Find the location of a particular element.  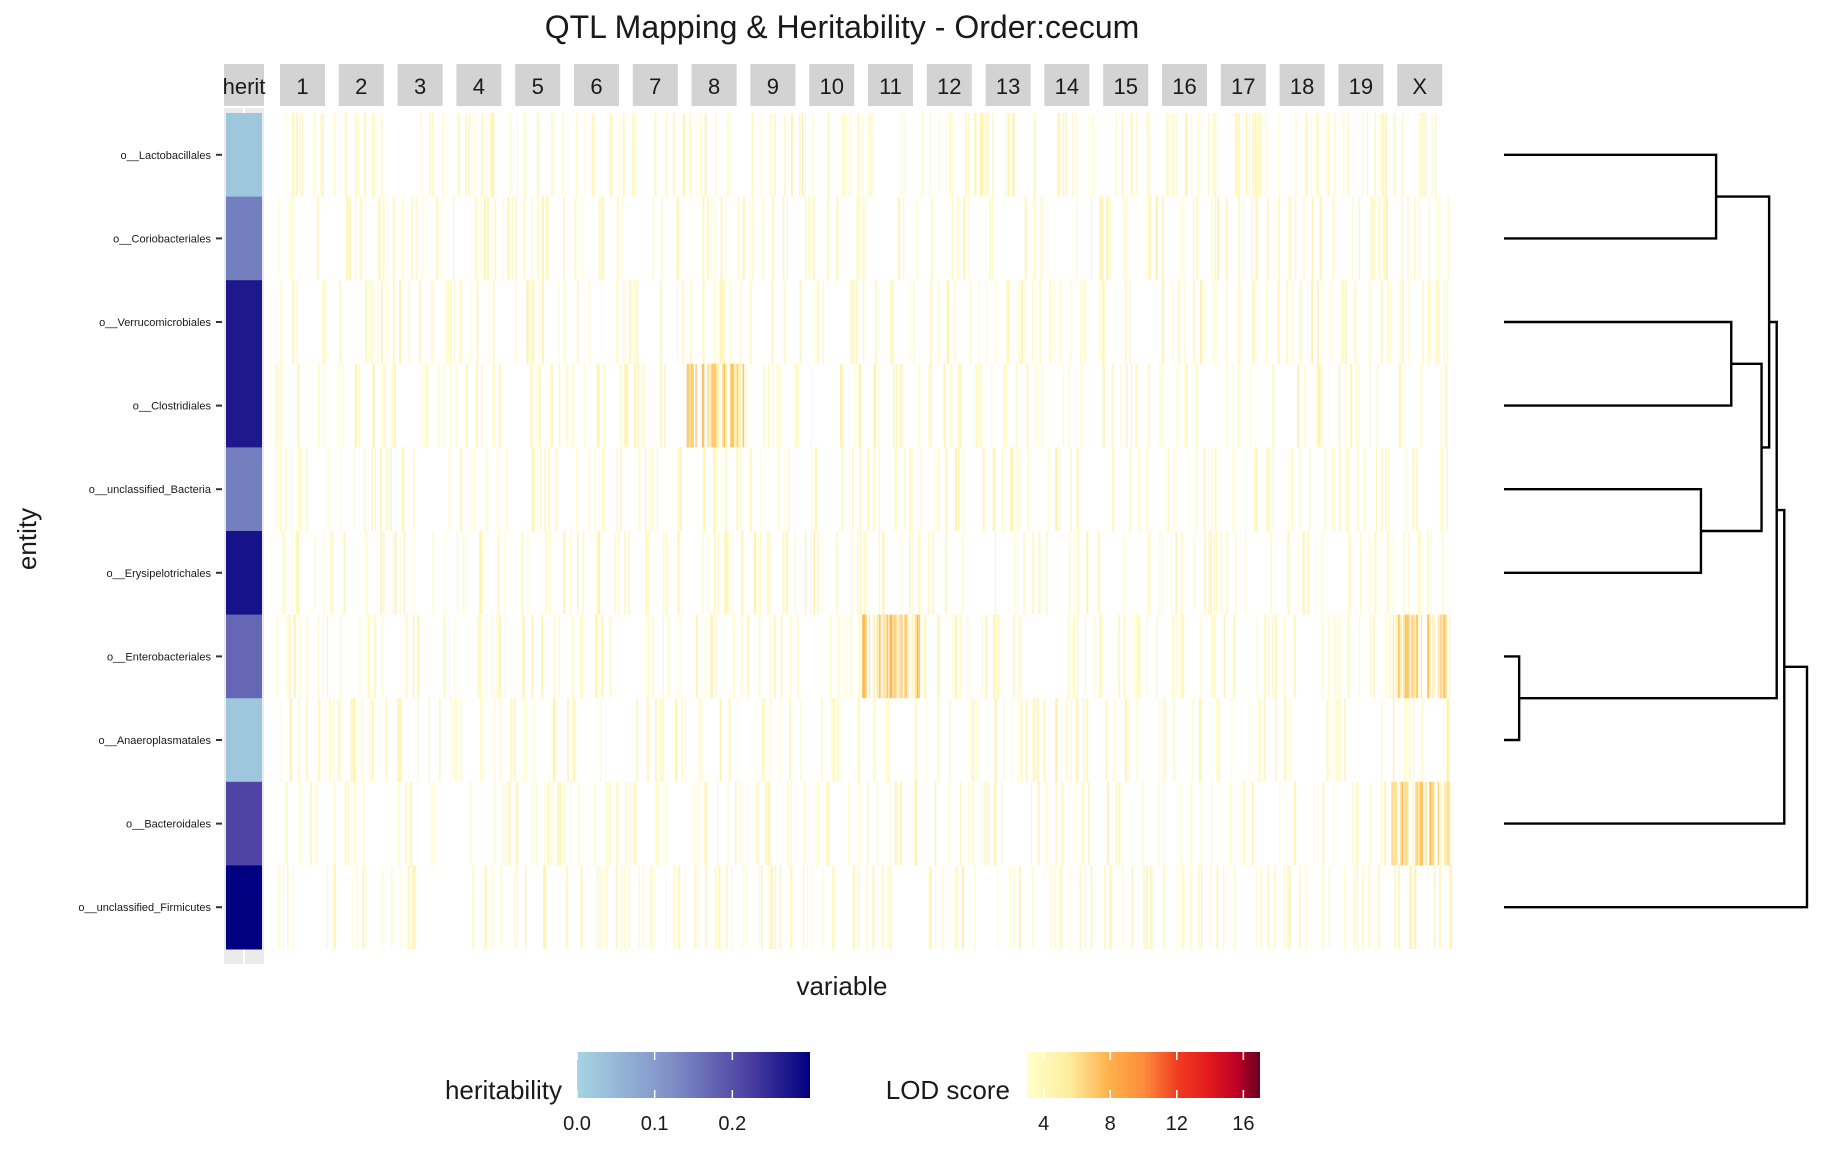

heat-row-o-coriobacteriales is located at coordinates (863, 238).